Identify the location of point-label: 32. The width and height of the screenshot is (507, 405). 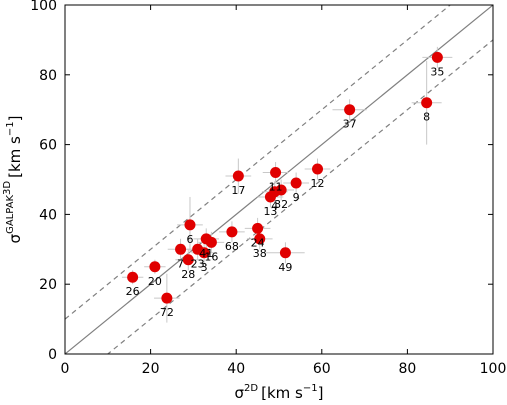
(281, 204).